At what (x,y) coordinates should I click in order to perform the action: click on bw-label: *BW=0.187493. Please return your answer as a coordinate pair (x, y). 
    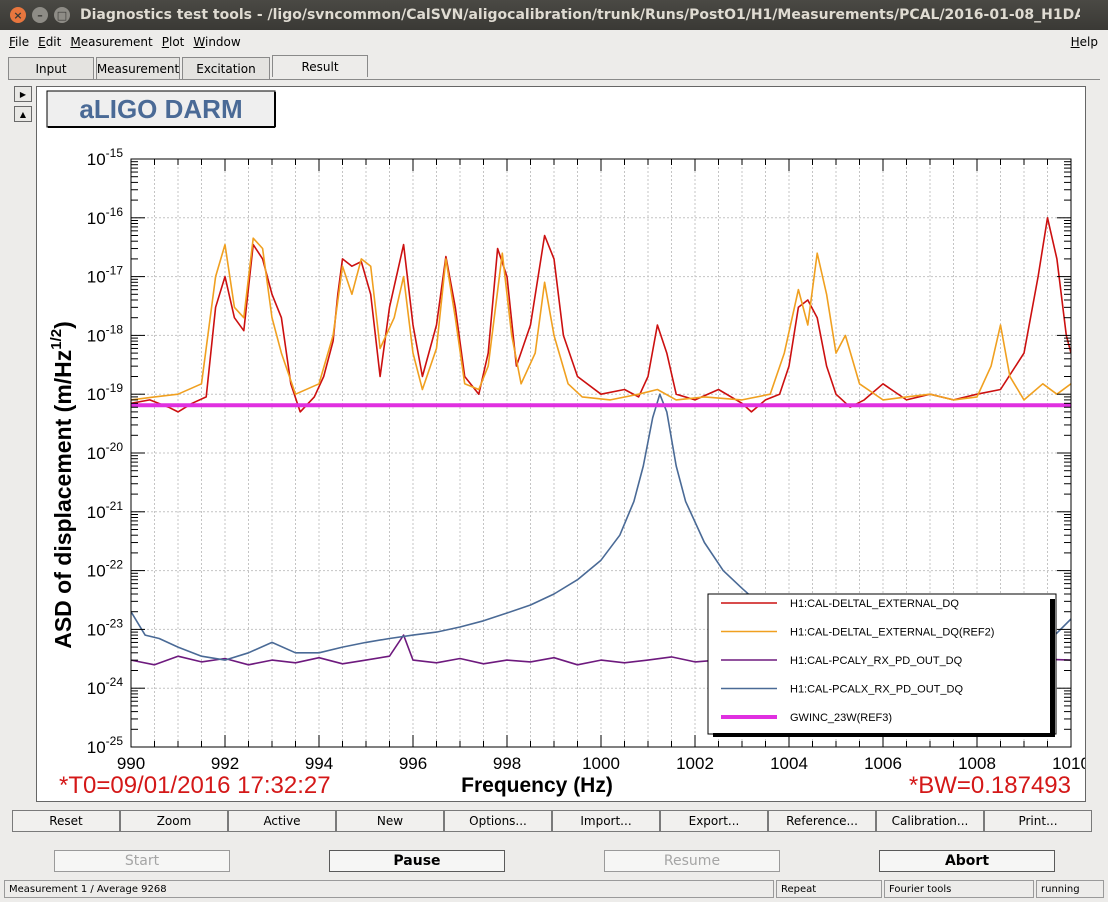
    Looking at the image, I should click on (990, 785).